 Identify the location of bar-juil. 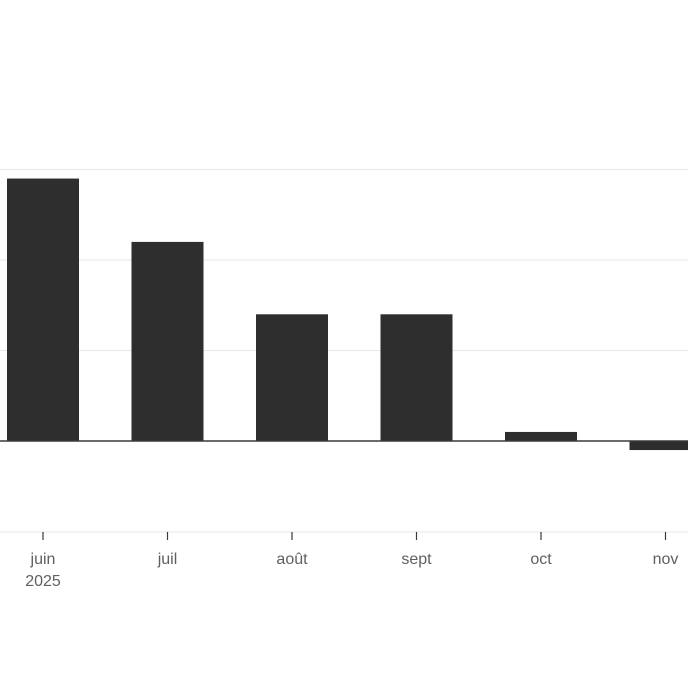
(167, 341).